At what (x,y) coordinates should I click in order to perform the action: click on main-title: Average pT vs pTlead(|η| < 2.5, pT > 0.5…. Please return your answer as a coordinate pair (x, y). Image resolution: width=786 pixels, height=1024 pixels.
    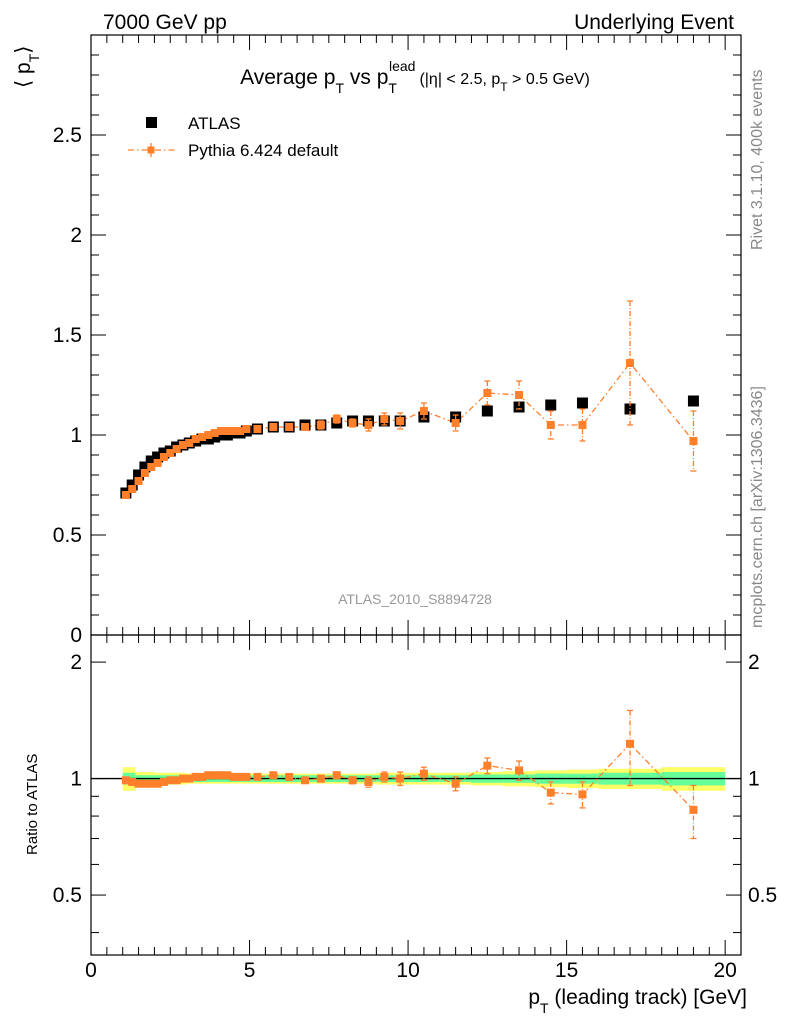
    Looking at the image, I should click on (415, 77).